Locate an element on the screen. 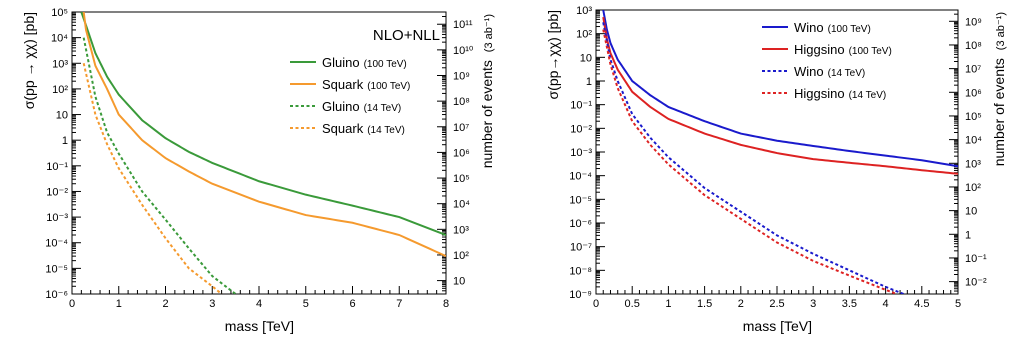 This screenshot has width=1010, height=339. legend-label: Squark (14 TeV) is located at coordinates (363, 128).